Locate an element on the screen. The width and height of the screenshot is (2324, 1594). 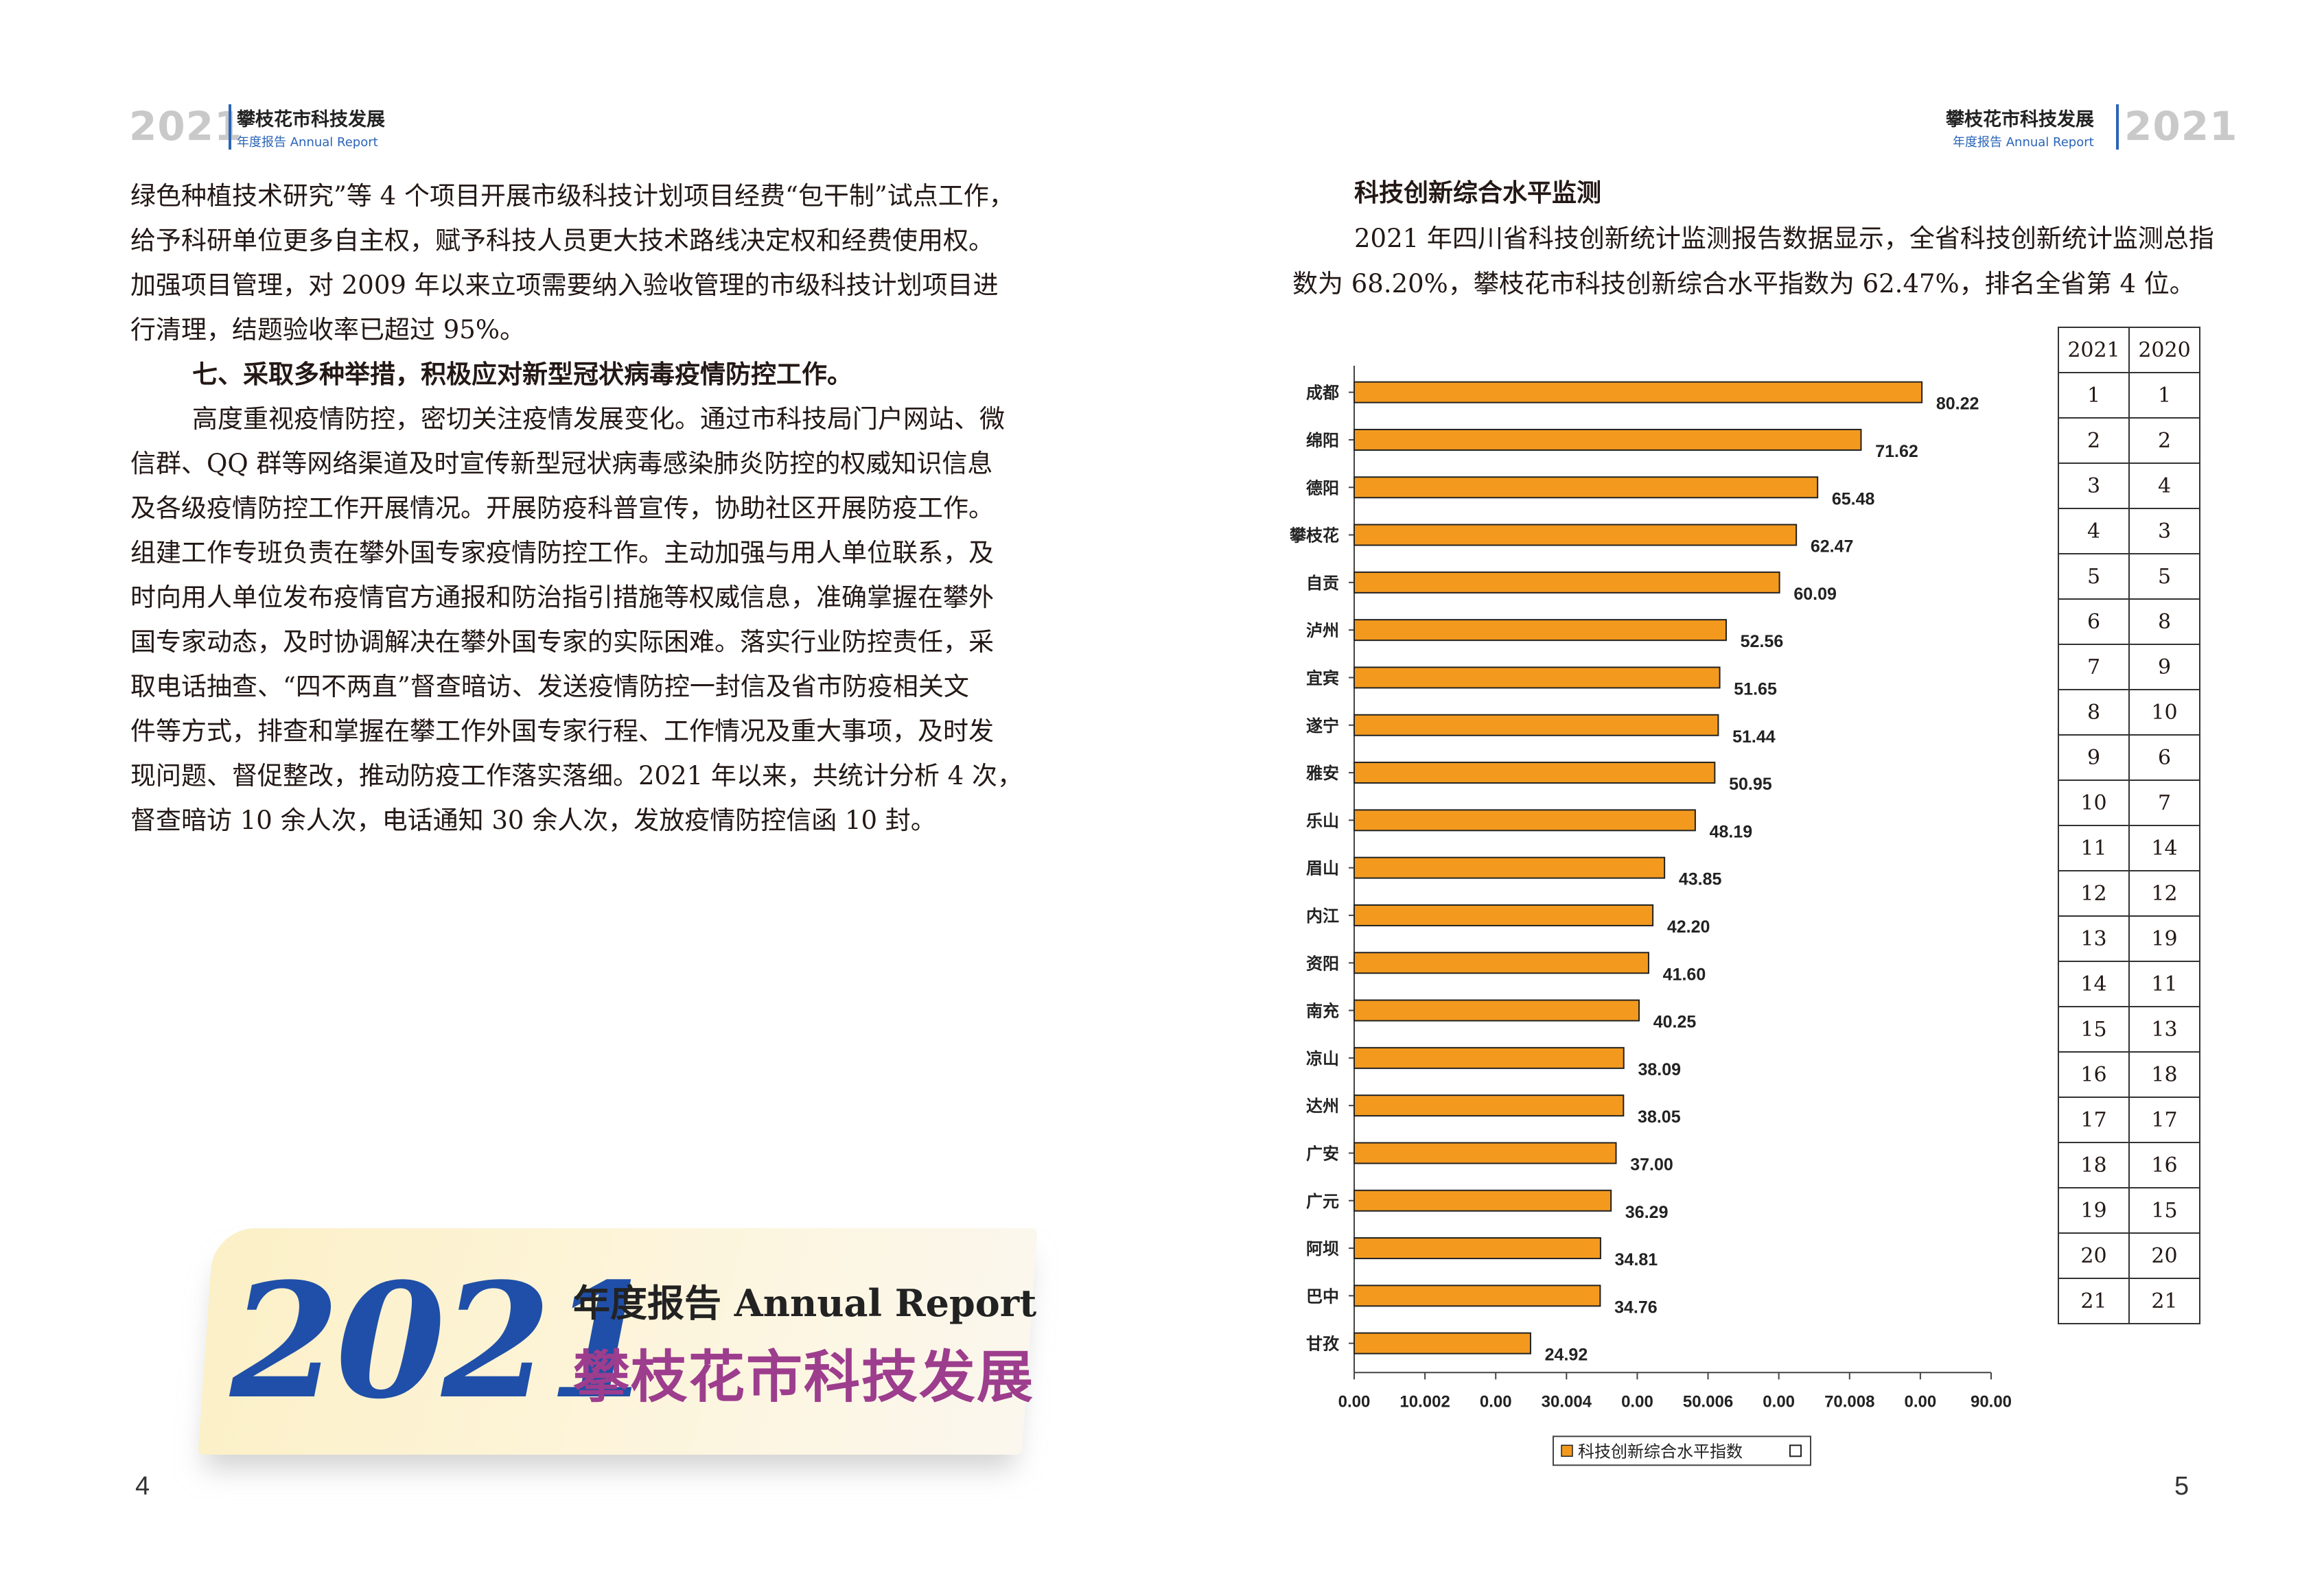
category-label: 泸州 is located at coordinates (1322, 630).